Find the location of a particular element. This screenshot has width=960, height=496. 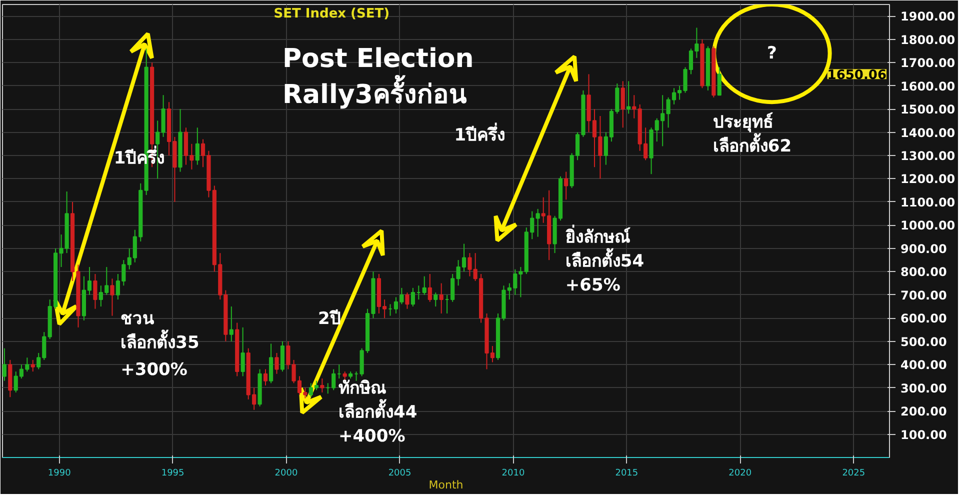

annotation: ประยุทธ์ เลือกตั้ง62 is located at coordinates (752, 134).